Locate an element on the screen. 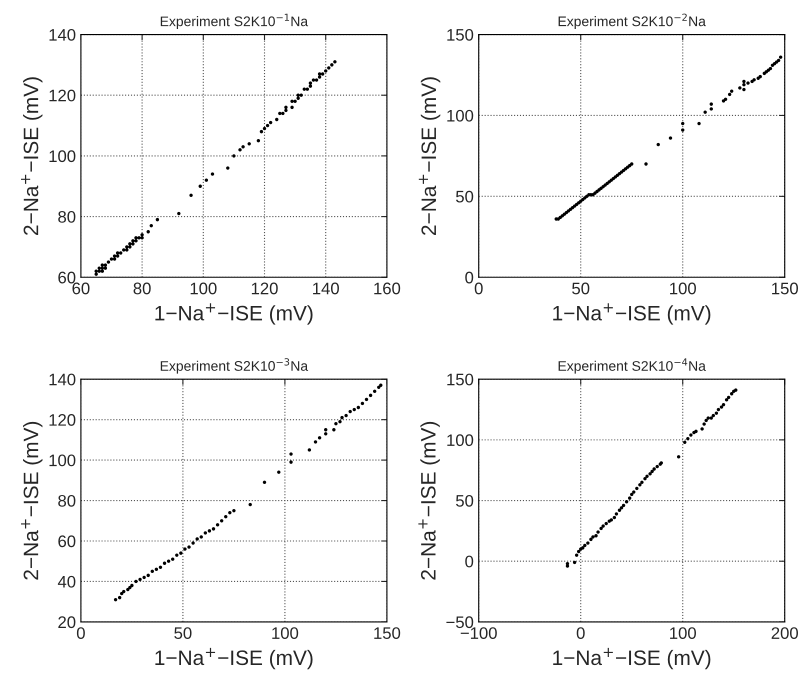  x-tick-label: 60 is located at coordinates (81, 288).